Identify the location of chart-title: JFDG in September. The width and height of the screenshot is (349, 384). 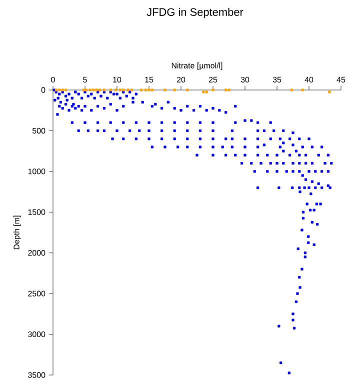
(195, 13).